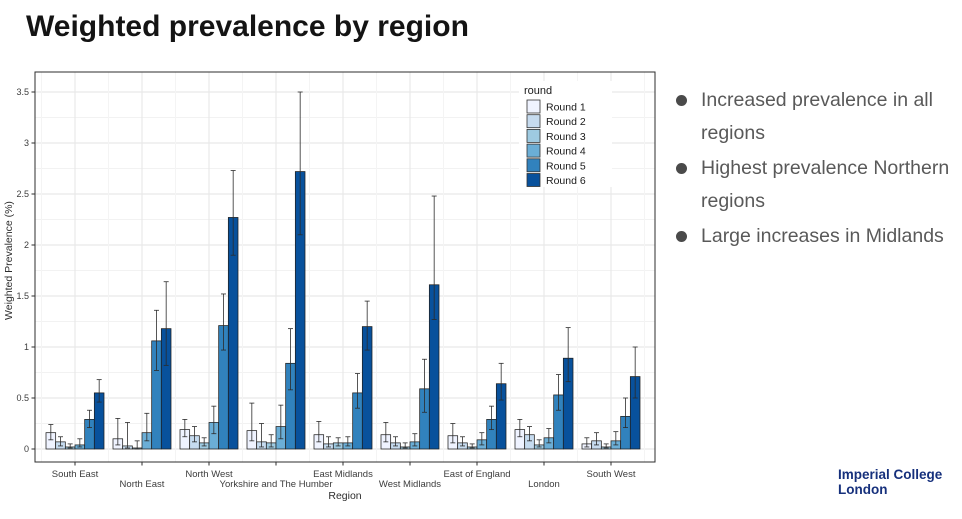  Describe the element at coordinates (26, 347) in the screenshot. I see `y-tick-label: 1` at that location.